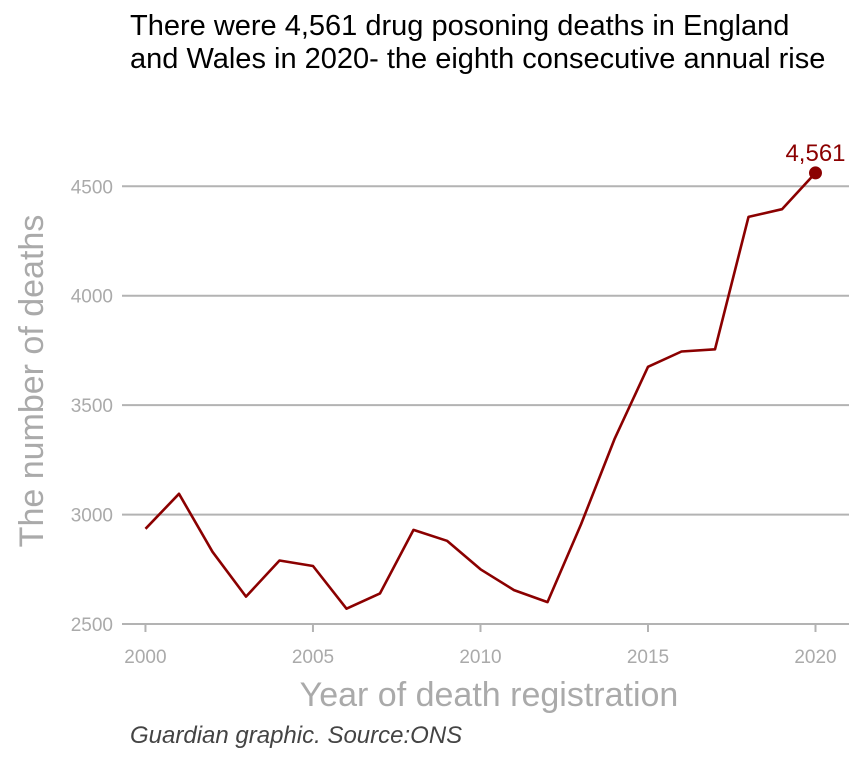  Describe the element at coordinates (489, 695) in the screenshot. I see `x-axis-label: Year of death registration` at that location.